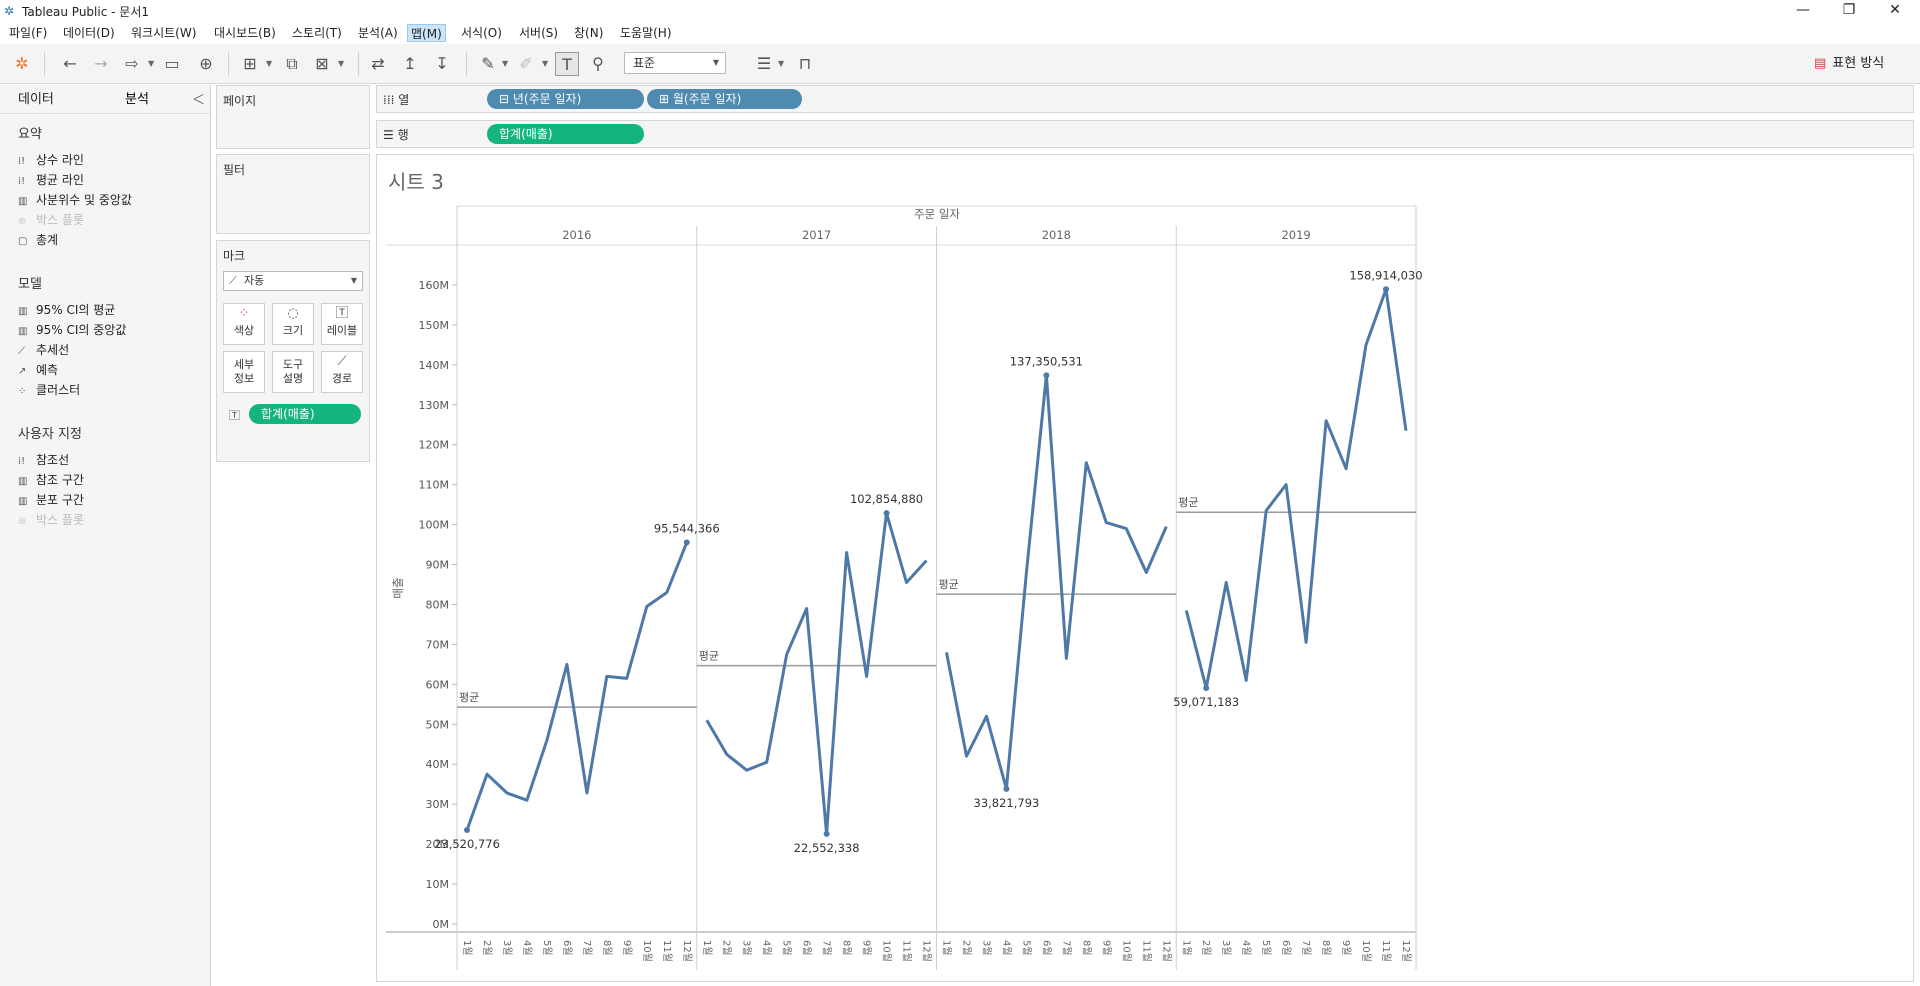 This screenshot has height=986, width=1920. I want to click on new-worksheet-dropdown-icon: ▼, so click(269, 63).